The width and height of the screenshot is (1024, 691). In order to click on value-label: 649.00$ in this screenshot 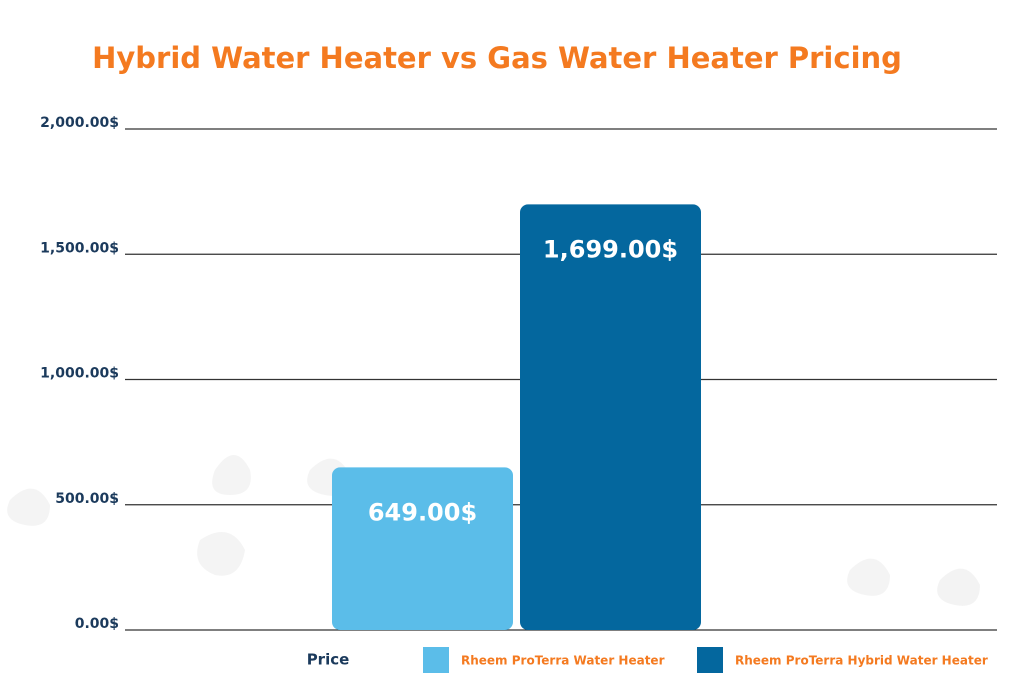, I will do `click(422, 512)`.